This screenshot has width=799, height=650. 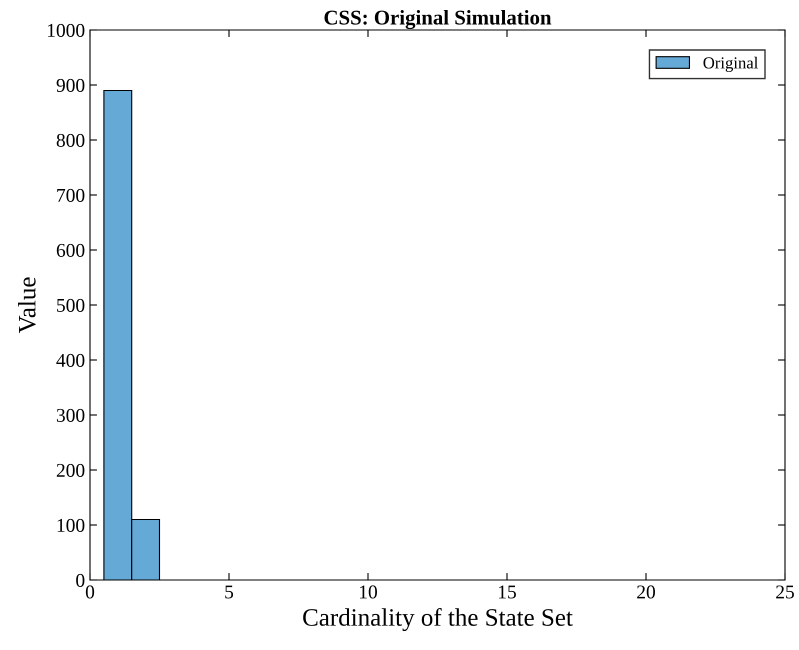 What do you see at coordinates (70, 195) in the screenshot?
I see `y-tick-label: 700` at bounding box center [70, 195].